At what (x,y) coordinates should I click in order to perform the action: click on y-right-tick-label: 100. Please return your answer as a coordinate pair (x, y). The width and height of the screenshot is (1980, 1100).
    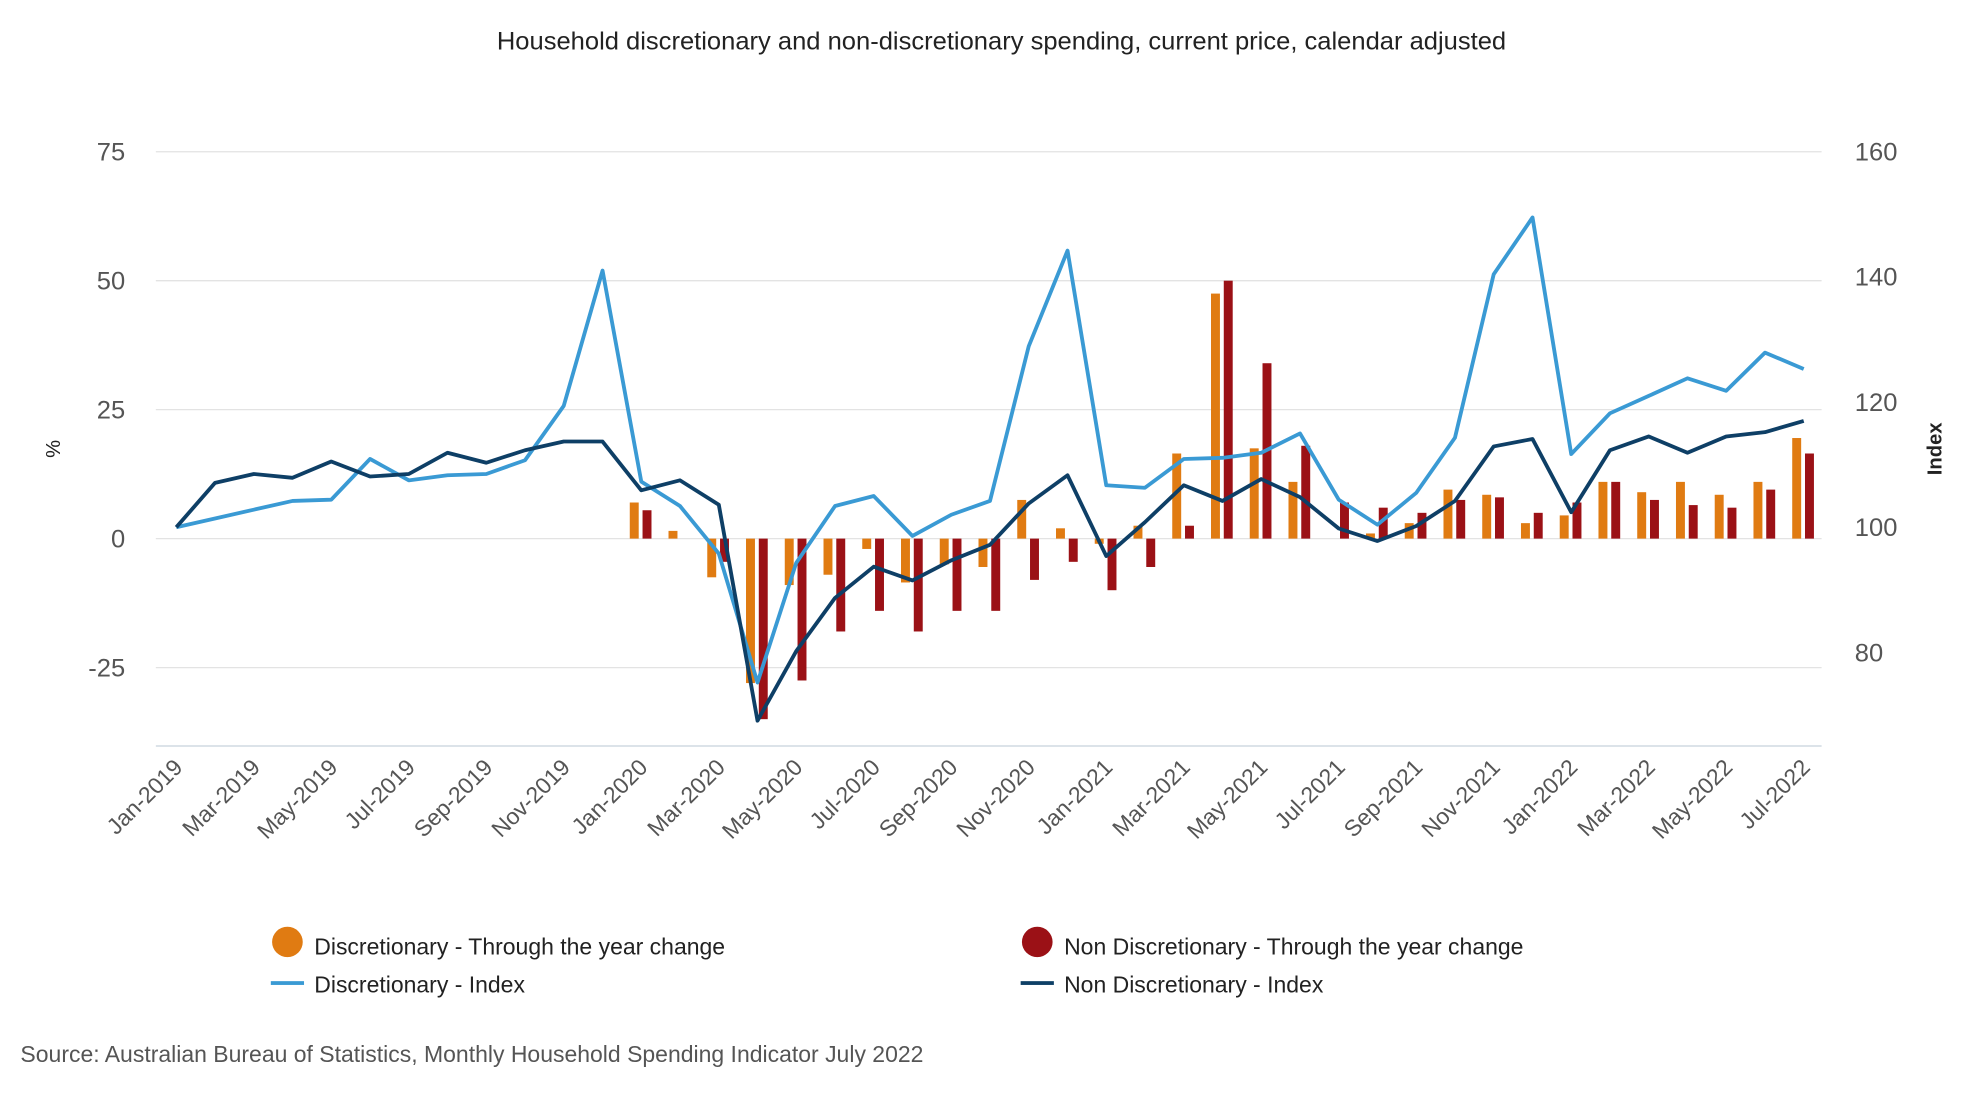
    Looking at the image, I should click on (1876, 528).